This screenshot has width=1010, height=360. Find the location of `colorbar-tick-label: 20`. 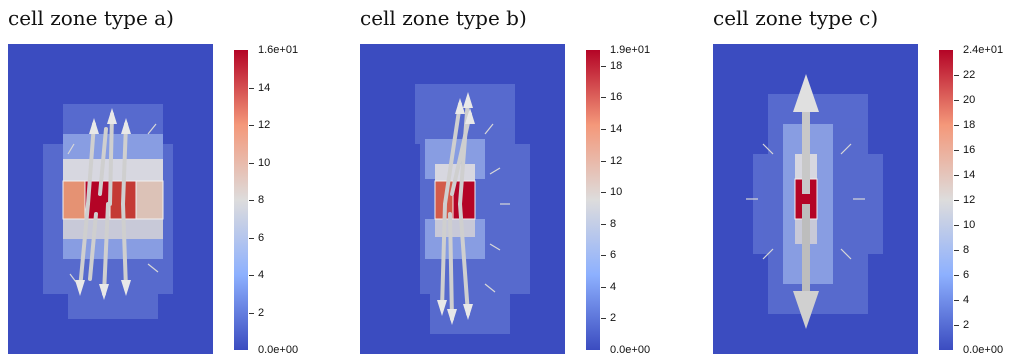

colorbar-tick-label: 20 is located at coordinates (969, 100).